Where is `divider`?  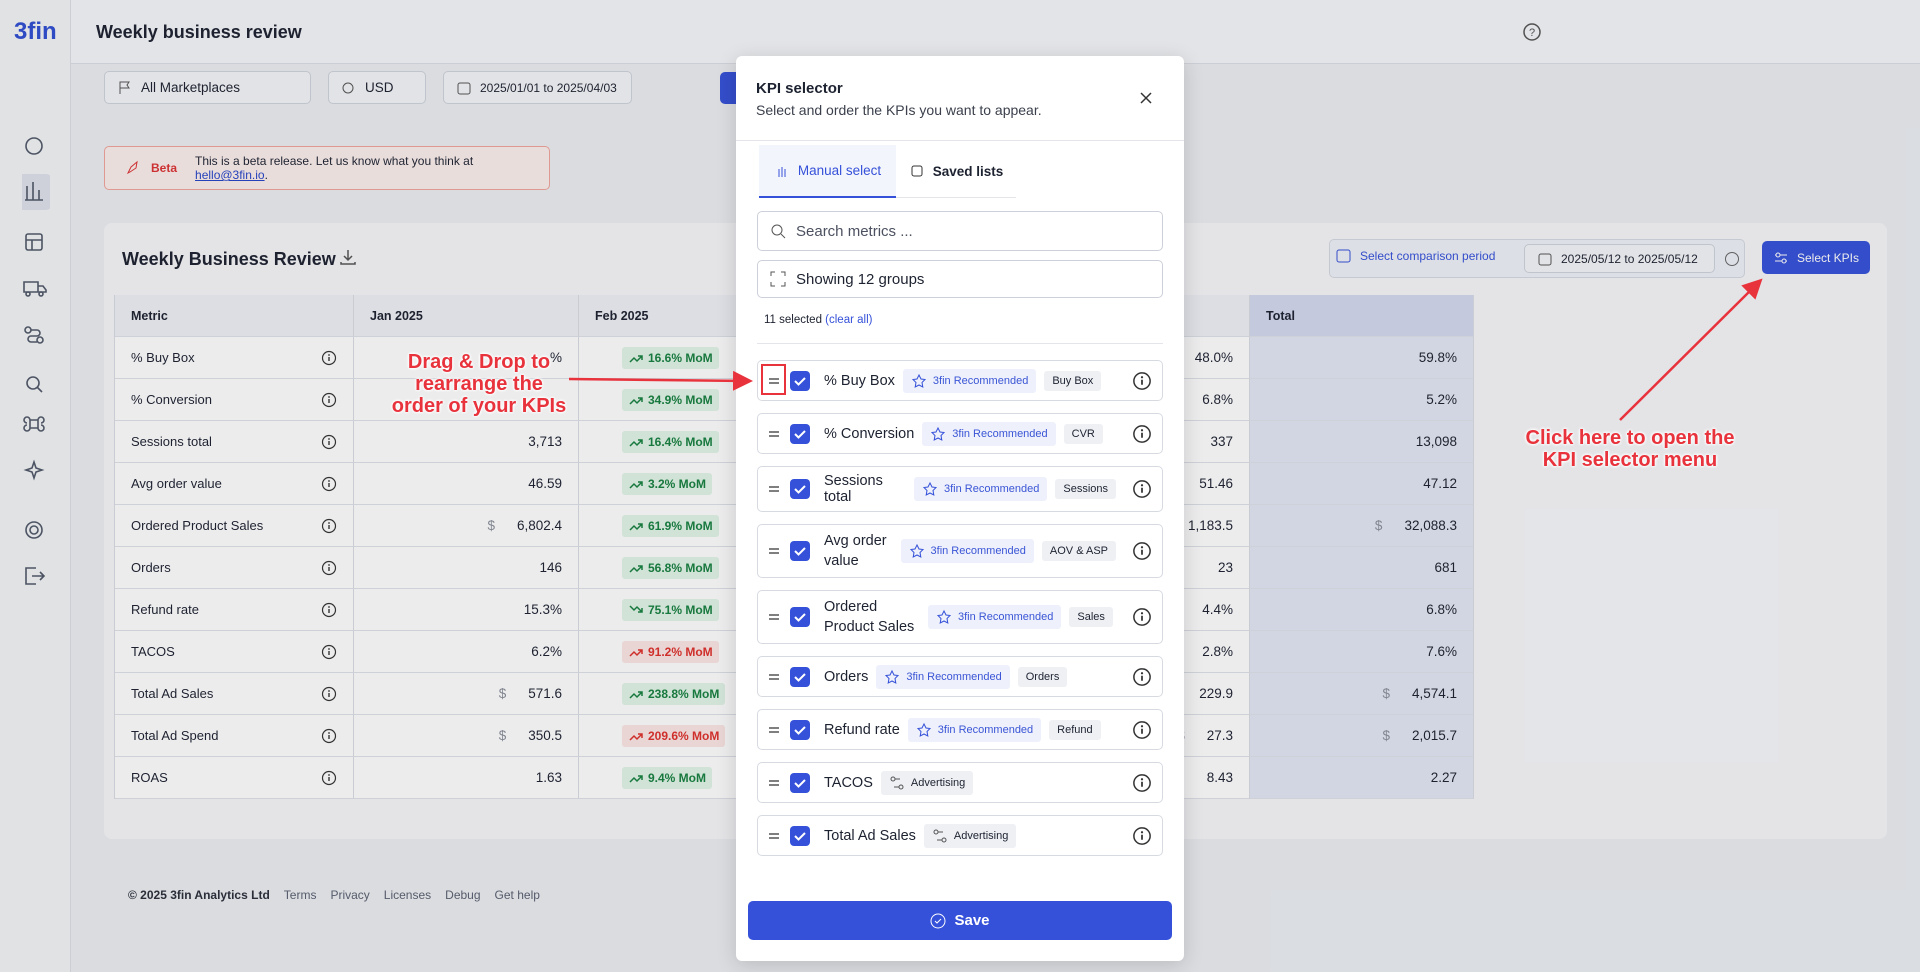 divider is located at coordinates (960, 140).